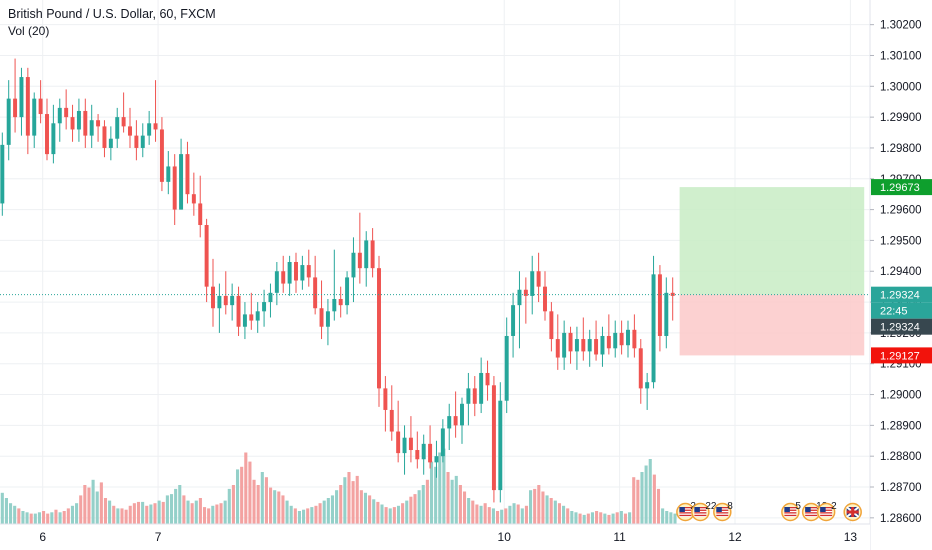 The width and height of the screenshot is (932, 550). I want to click on us-flag-icon: 8, so click(723, 511).